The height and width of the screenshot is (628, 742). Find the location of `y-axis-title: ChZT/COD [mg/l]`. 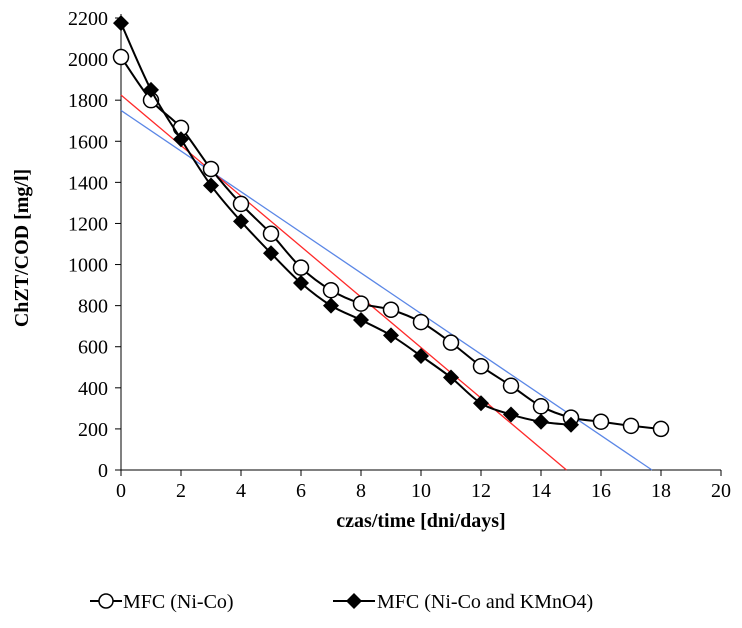

y-axis-title: ChZT/COD [mg/l] is located at coordinates (22, 248).